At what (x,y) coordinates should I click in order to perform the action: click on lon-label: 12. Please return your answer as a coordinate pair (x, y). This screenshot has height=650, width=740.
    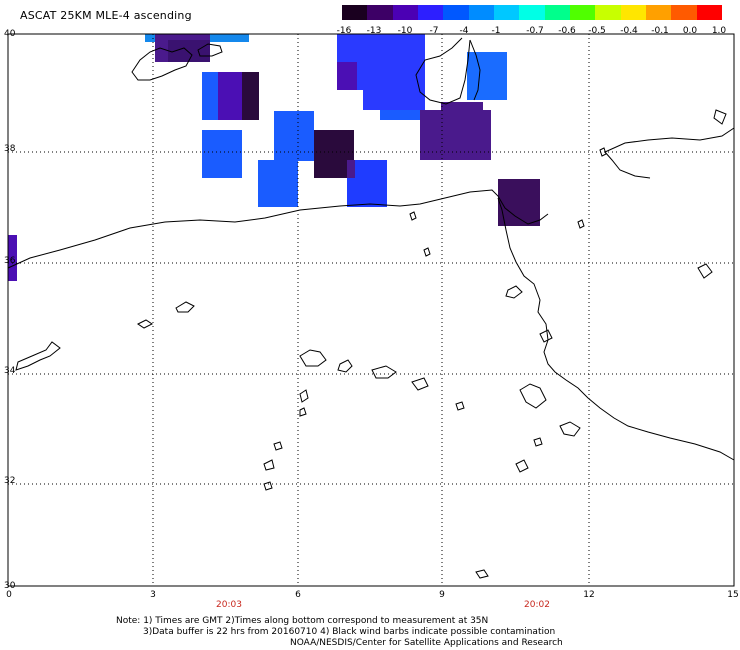
    Looking at the image, I should click on (589, 595).